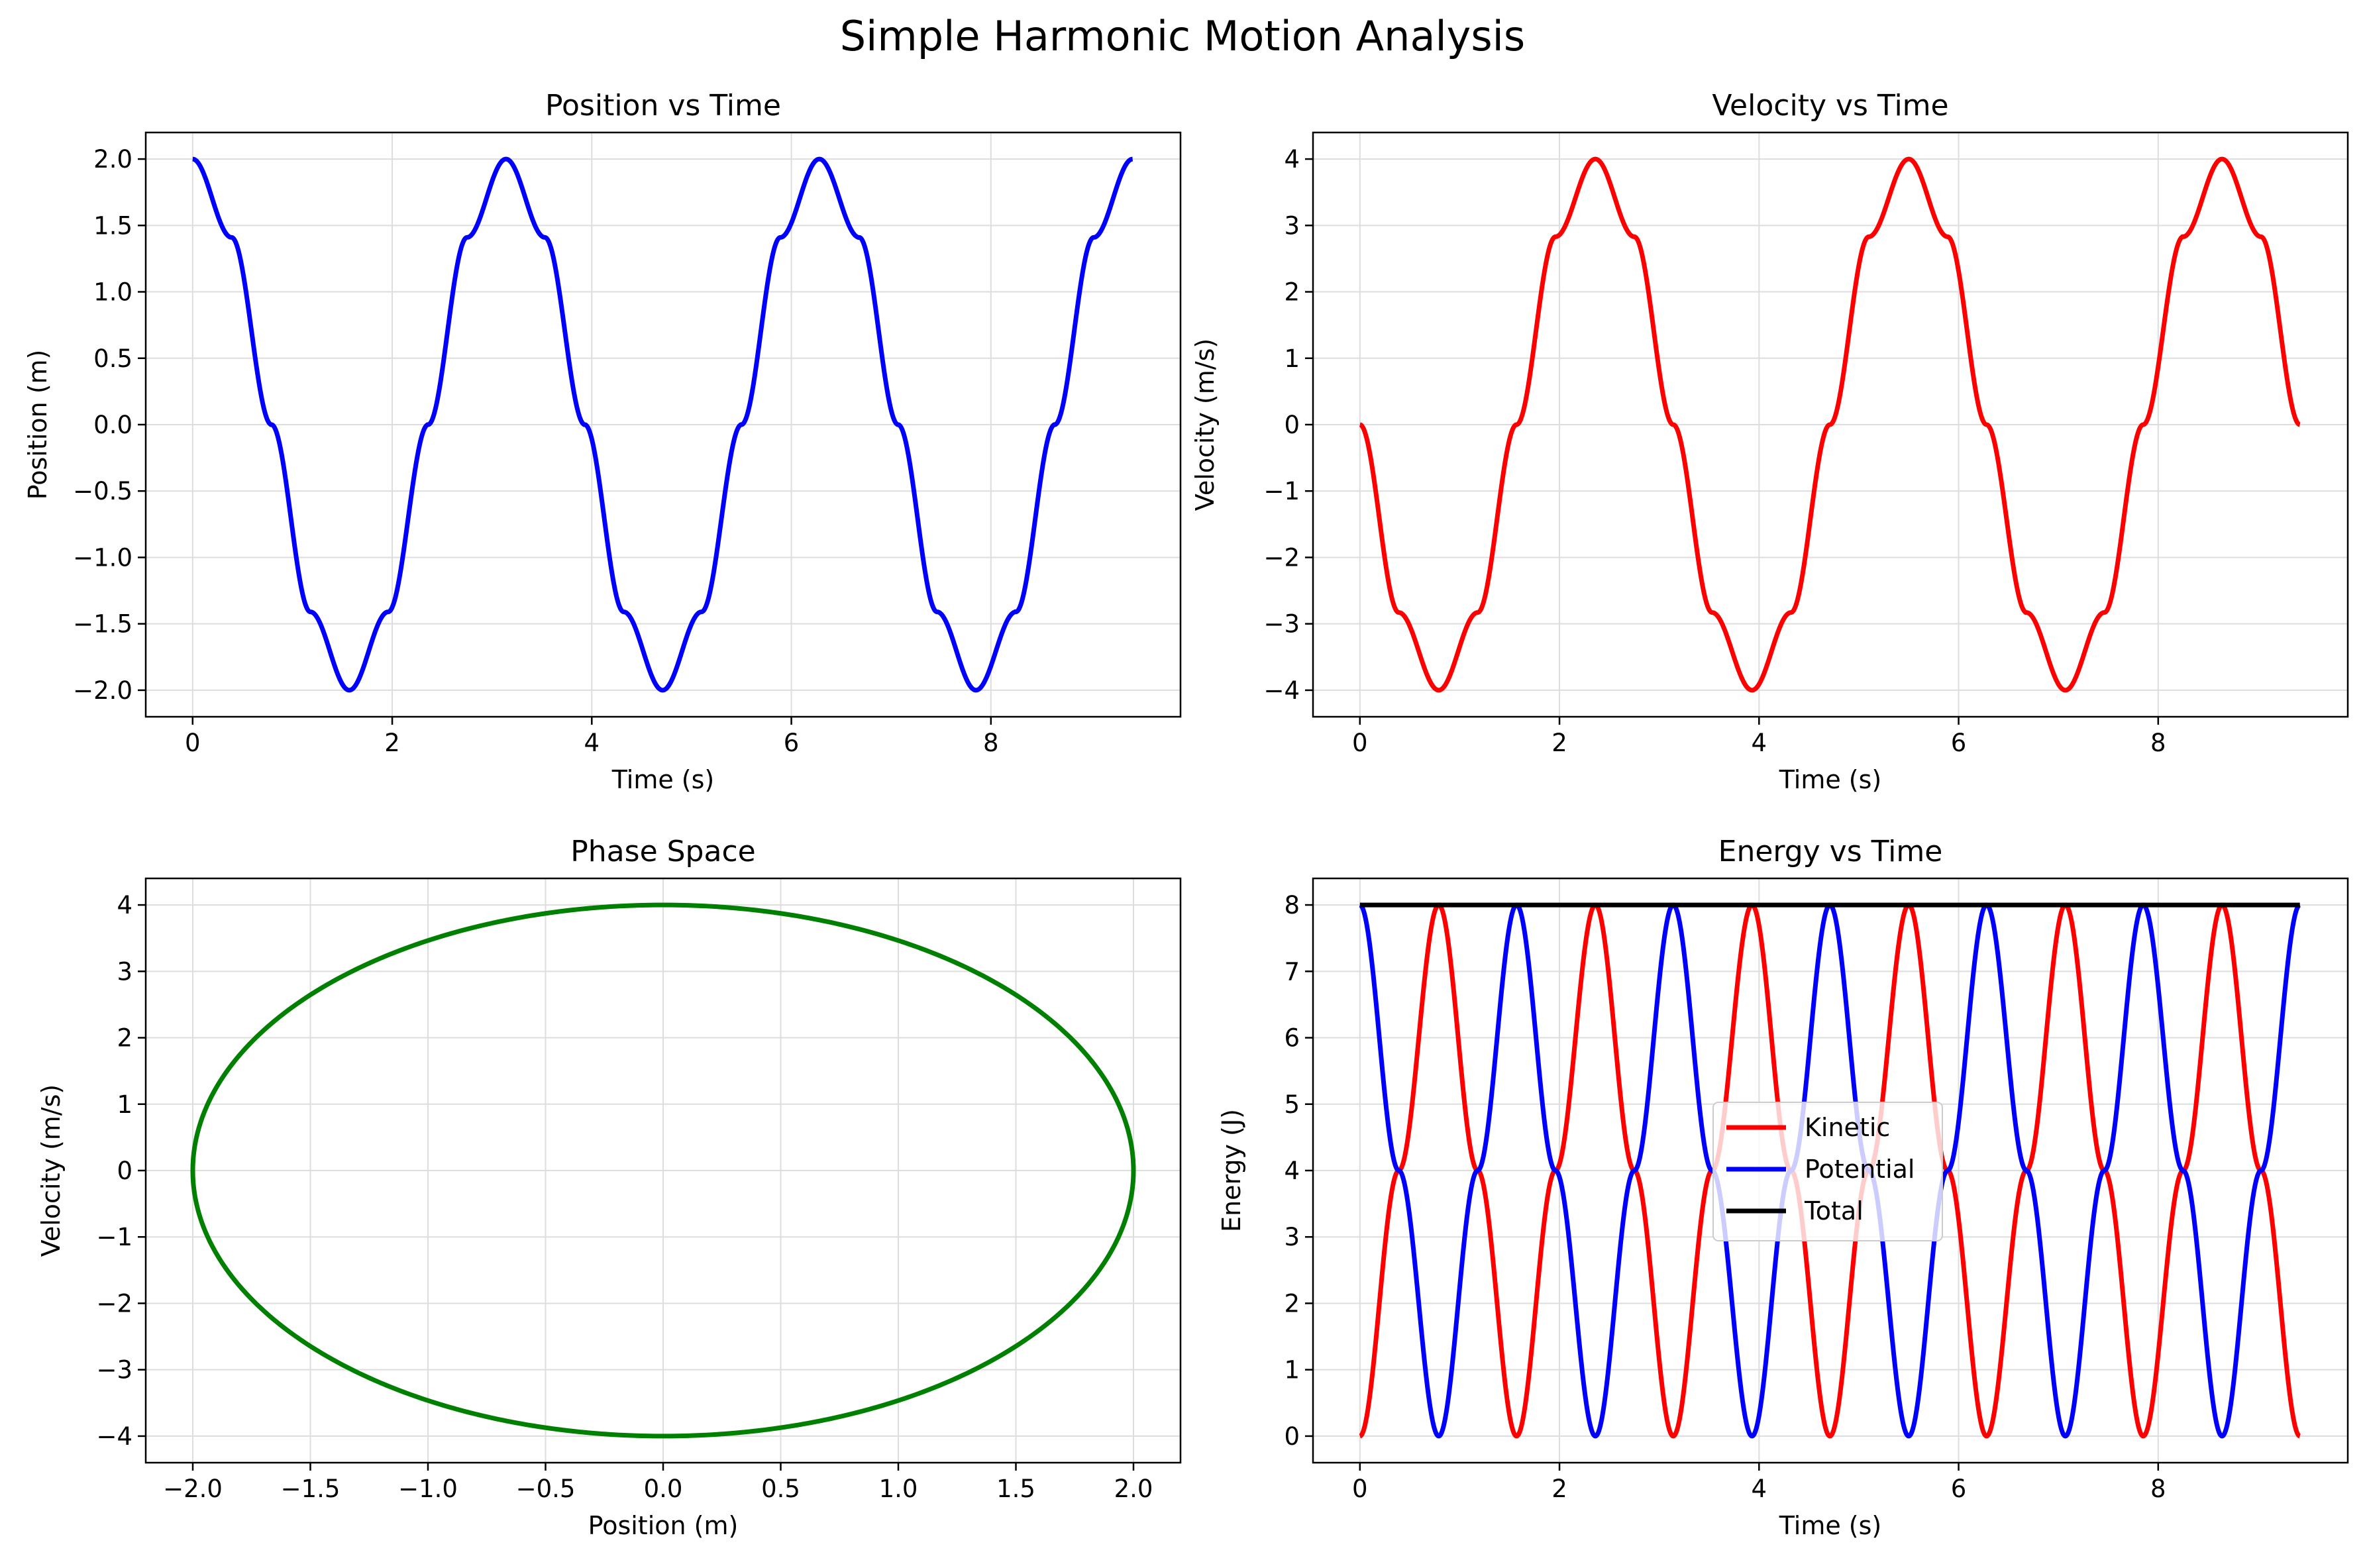 The height and width of the screenshot is (1568, 2365). I want to click on x-tick-label: 0.0, so click(663, 1489).